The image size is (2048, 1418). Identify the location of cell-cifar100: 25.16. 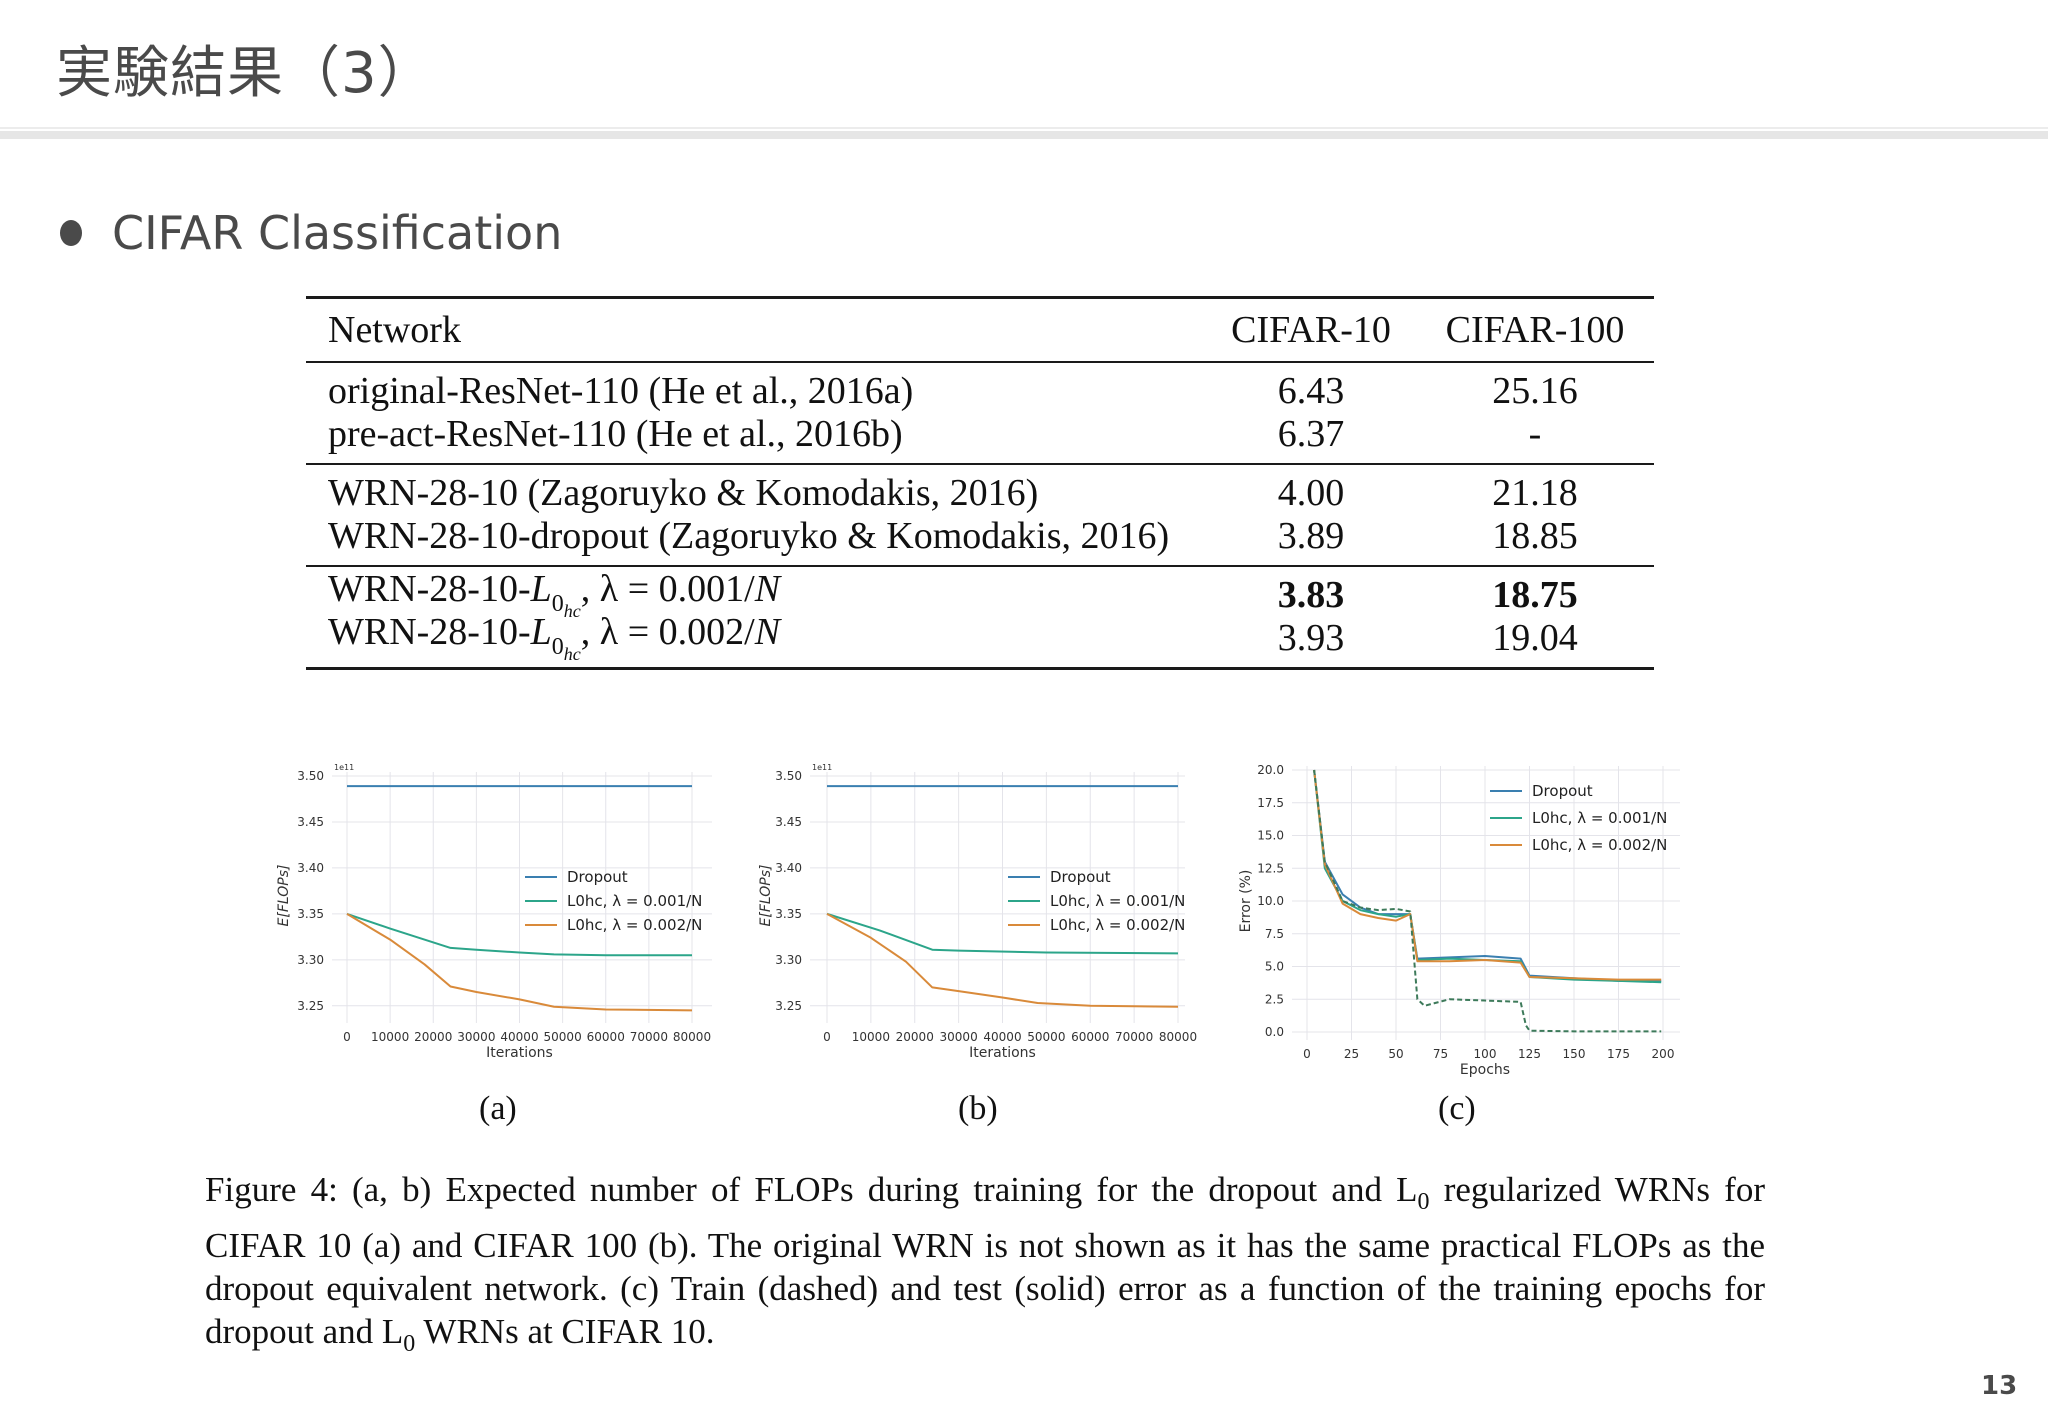
(1535, 390).